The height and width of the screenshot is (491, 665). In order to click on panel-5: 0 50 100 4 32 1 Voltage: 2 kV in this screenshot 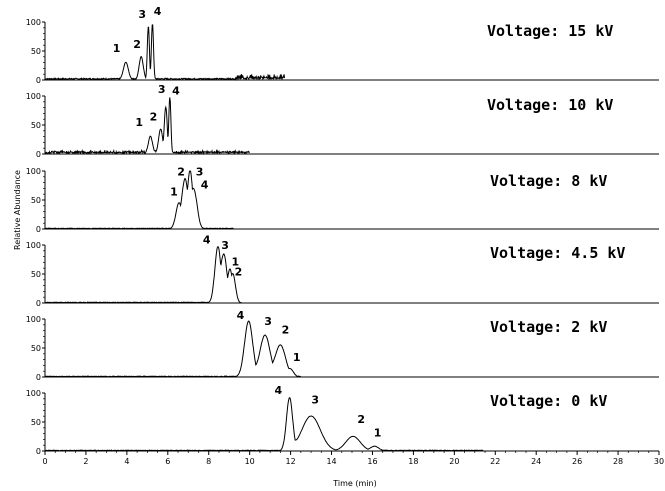, I will do `click(342, 345)`.